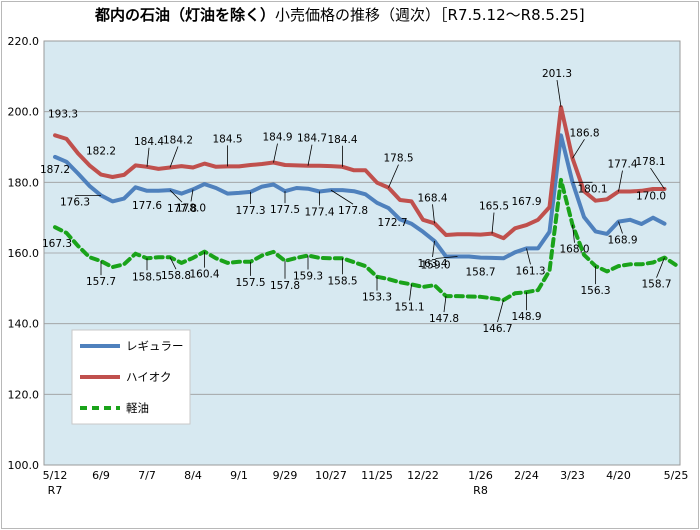 This screenshot has width=700, height=530. I want to click on x-year-label: R8, so click(480, 490).